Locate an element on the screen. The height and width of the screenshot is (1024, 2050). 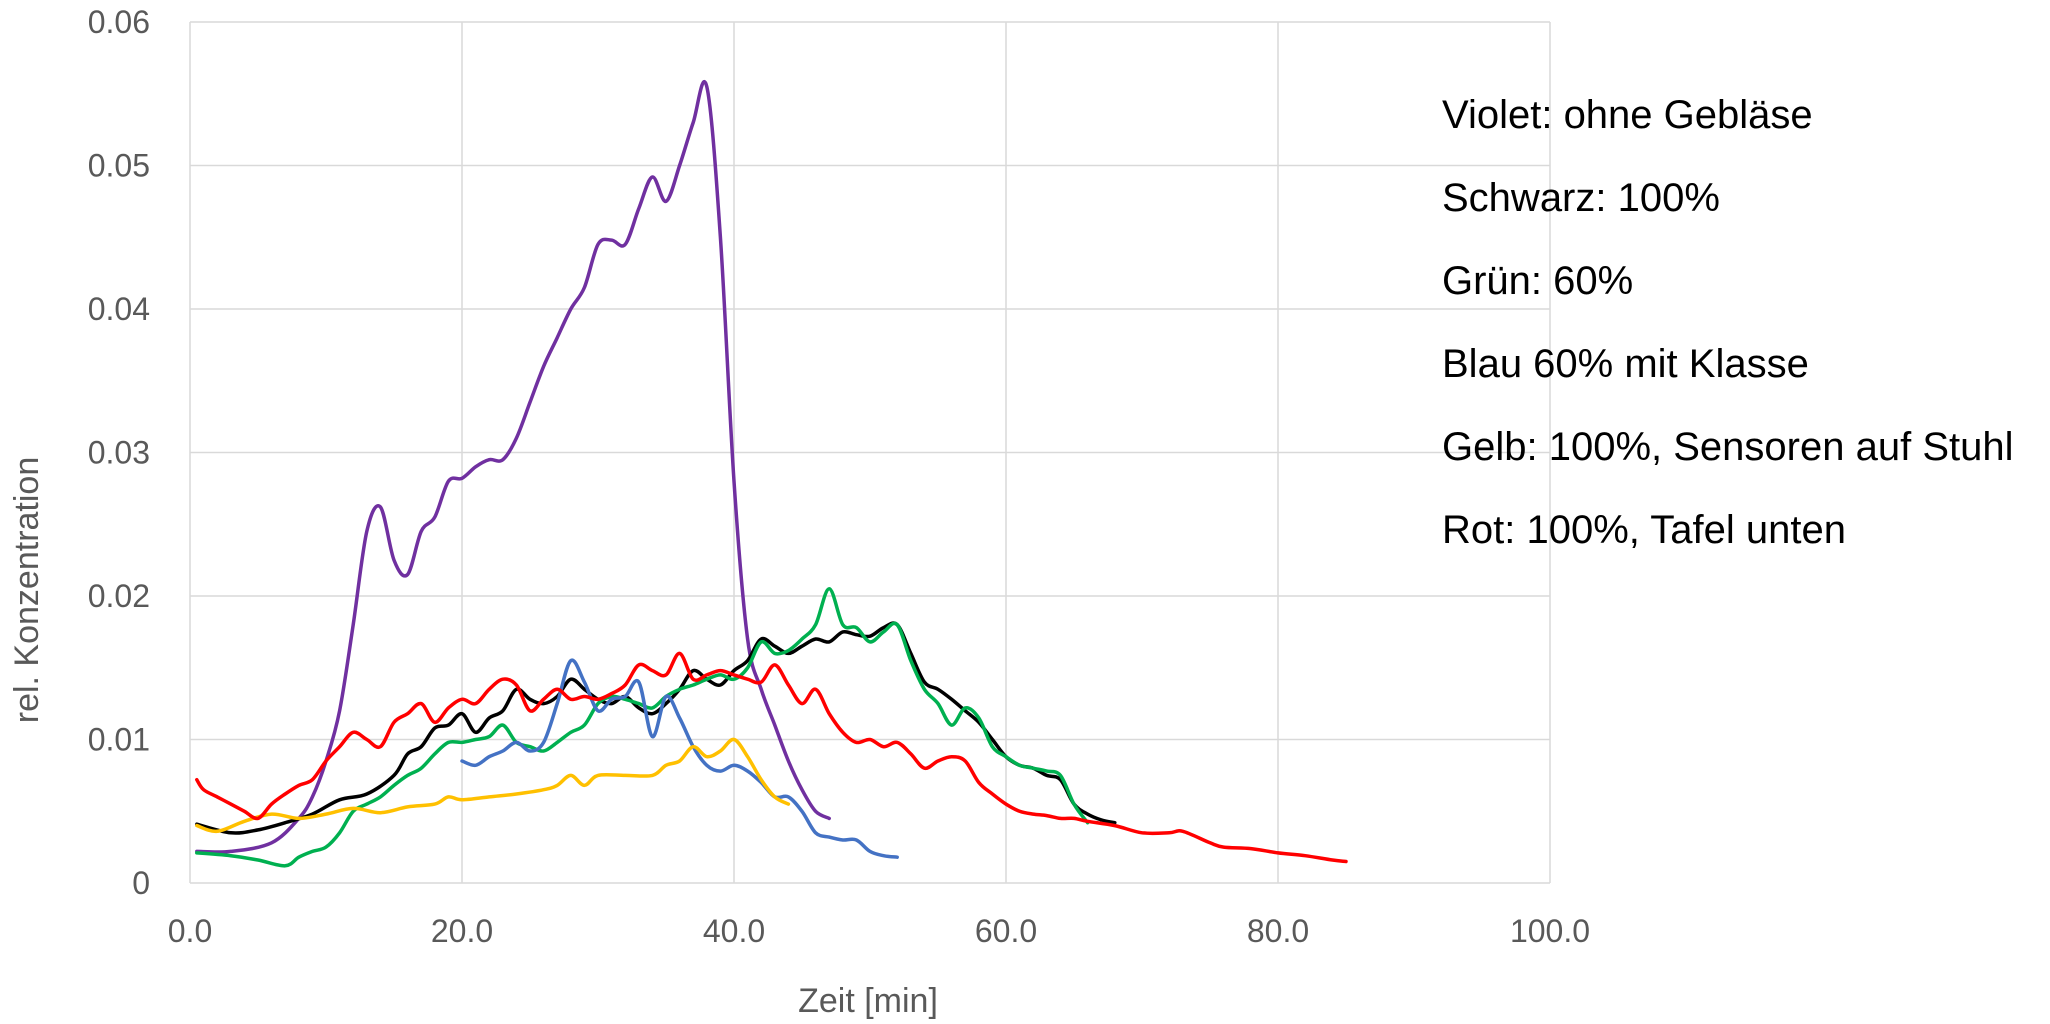
y-tick-label: 0.06 is located at coordinates (119, 22).